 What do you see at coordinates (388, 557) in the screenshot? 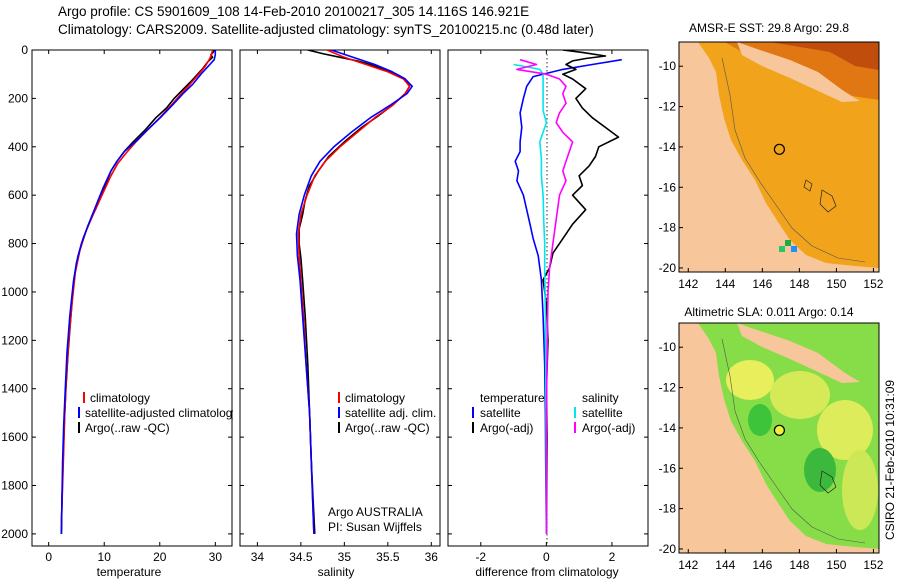
I see `x-tick-label: 35.5` at bounding box center [388, 557].